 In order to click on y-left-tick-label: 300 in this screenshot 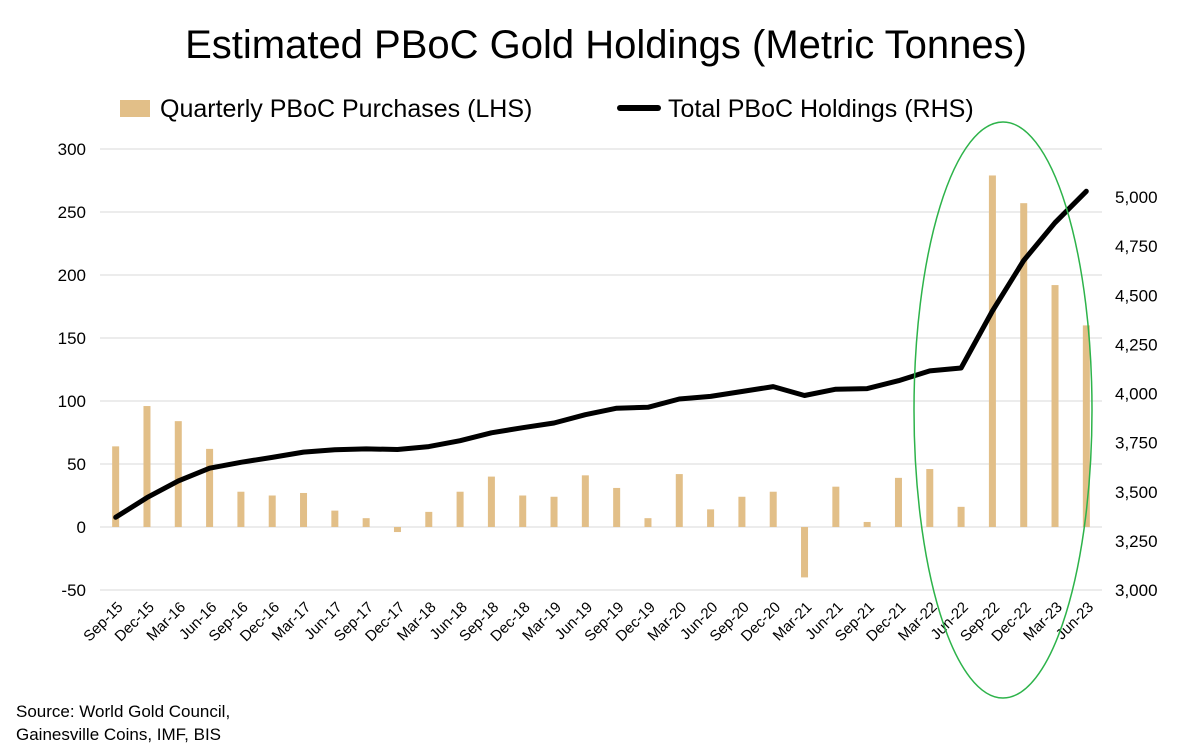, I will do `click(72, 149)`.